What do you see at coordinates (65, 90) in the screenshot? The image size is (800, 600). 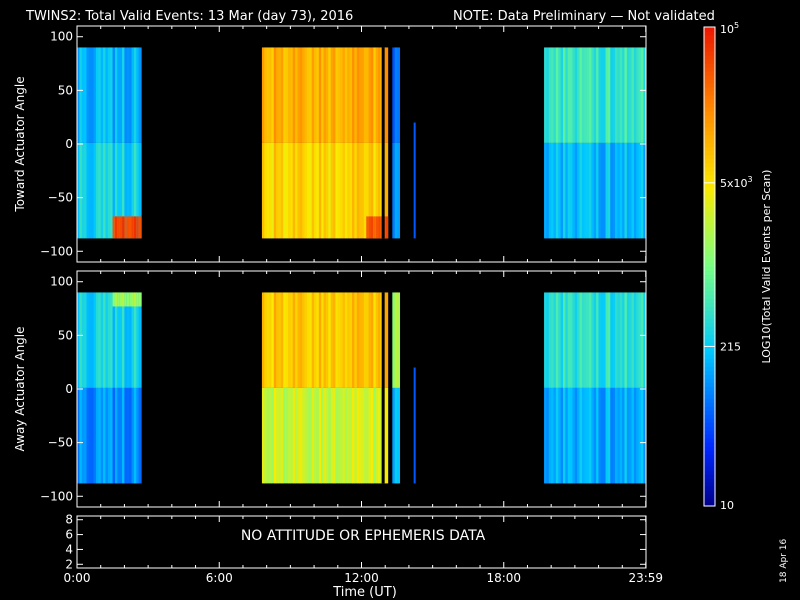 I see `y-tick-label: 50` at bounding box center [65, 90].